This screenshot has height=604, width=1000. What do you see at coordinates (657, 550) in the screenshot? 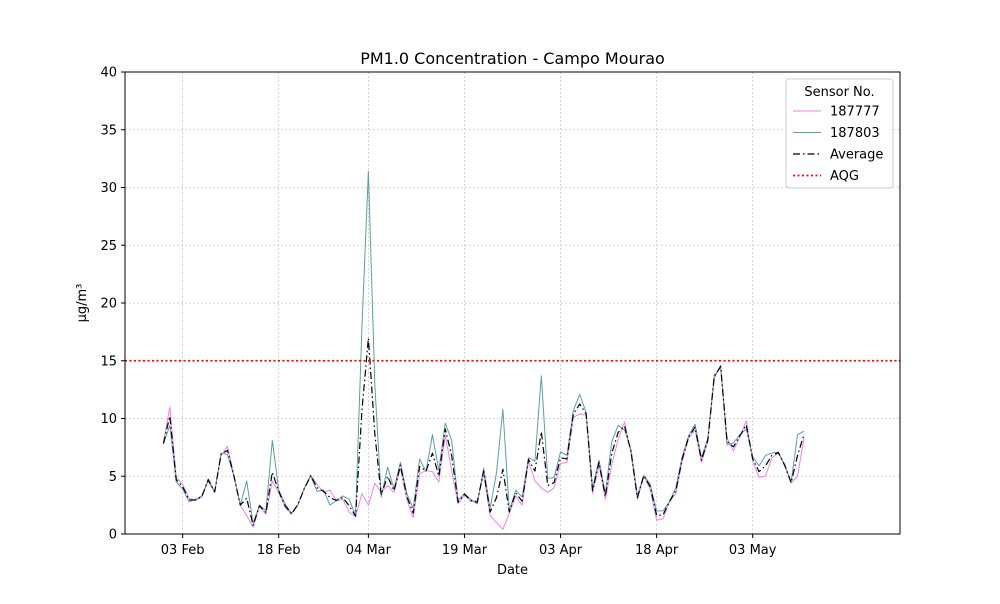
I see `x-tick-label: 18 Apr` at bounding box center [657, 550].